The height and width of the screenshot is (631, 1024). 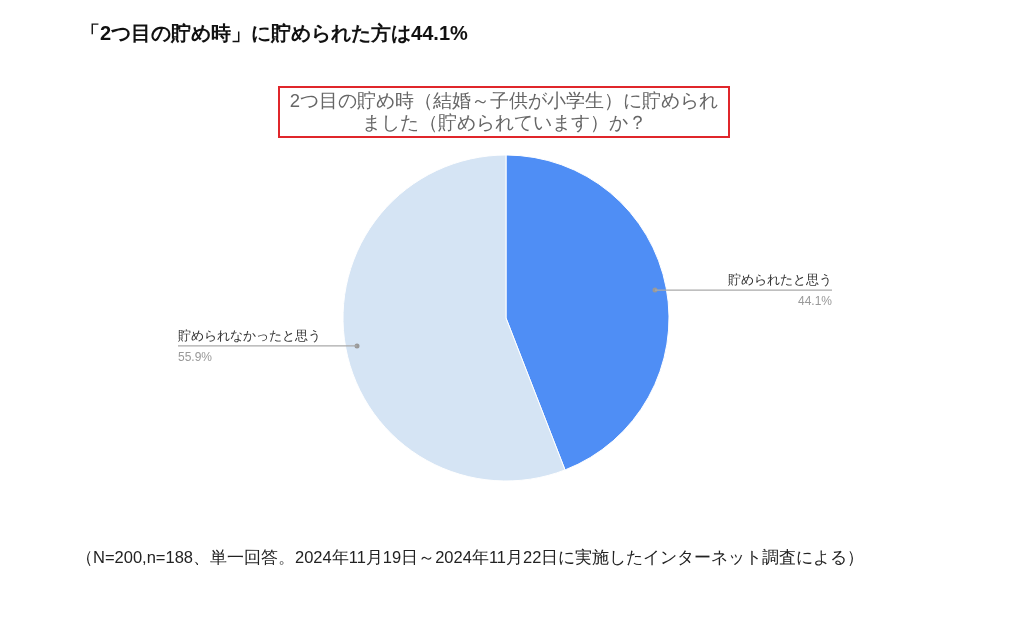 What do you see at coordinates (780, 280) in the screenshot?
I see `slice-label: 貯められたと思う` at bounding box center [780, 280].